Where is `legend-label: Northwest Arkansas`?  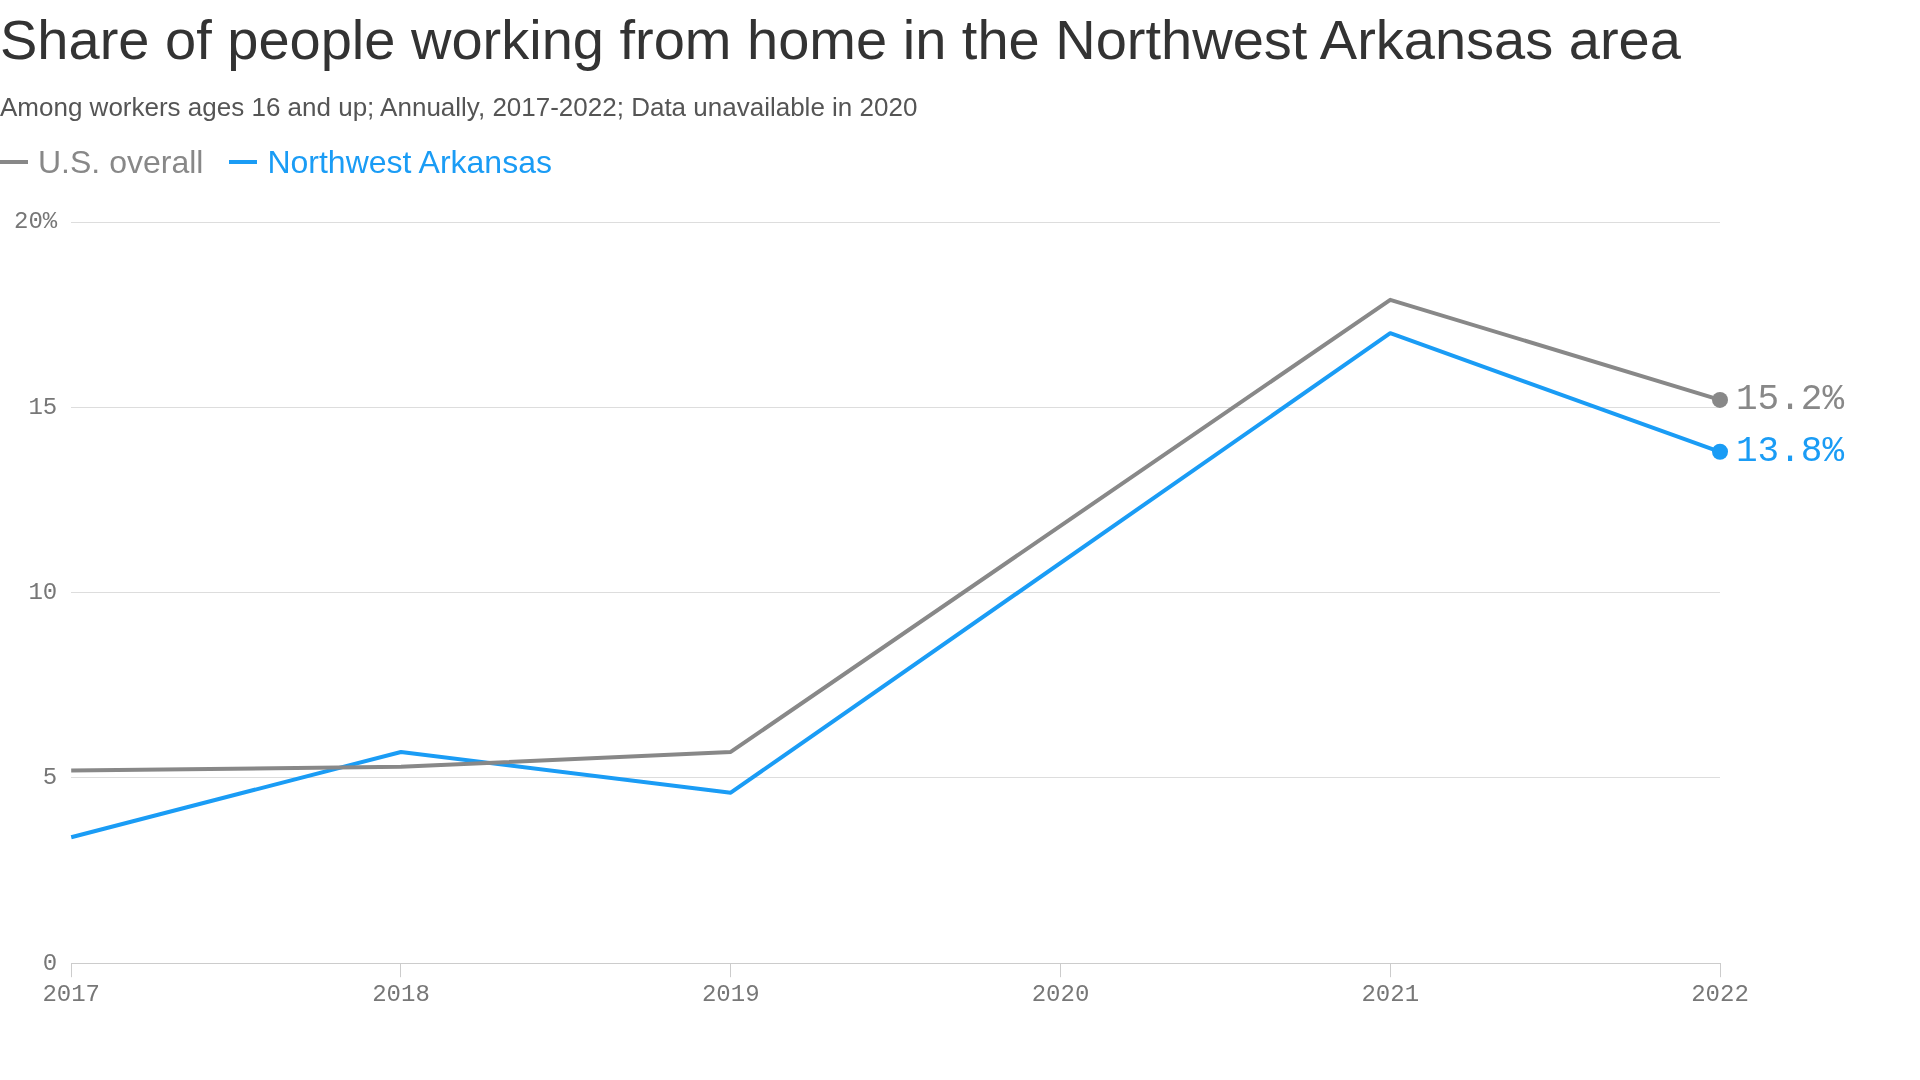 legend-label: Northwest Arkansas is located at coordinates (409, 162).